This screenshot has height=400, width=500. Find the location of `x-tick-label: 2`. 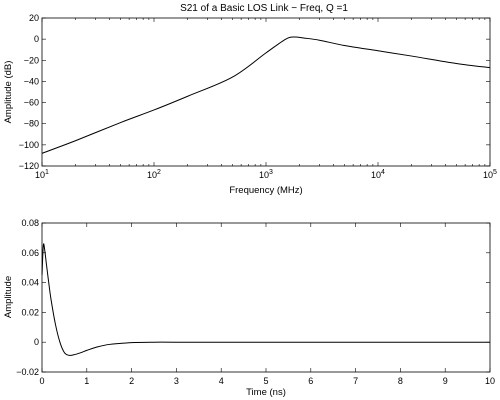

x-tick-label: 2 is located at coordinates (131, 381).